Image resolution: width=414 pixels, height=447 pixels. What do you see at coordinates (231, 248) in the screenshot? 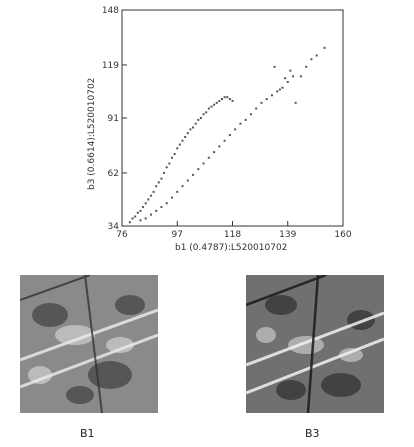
I see `x-axis-label: b1 (0.4787):L520010702` at bounding box center [231, 248].